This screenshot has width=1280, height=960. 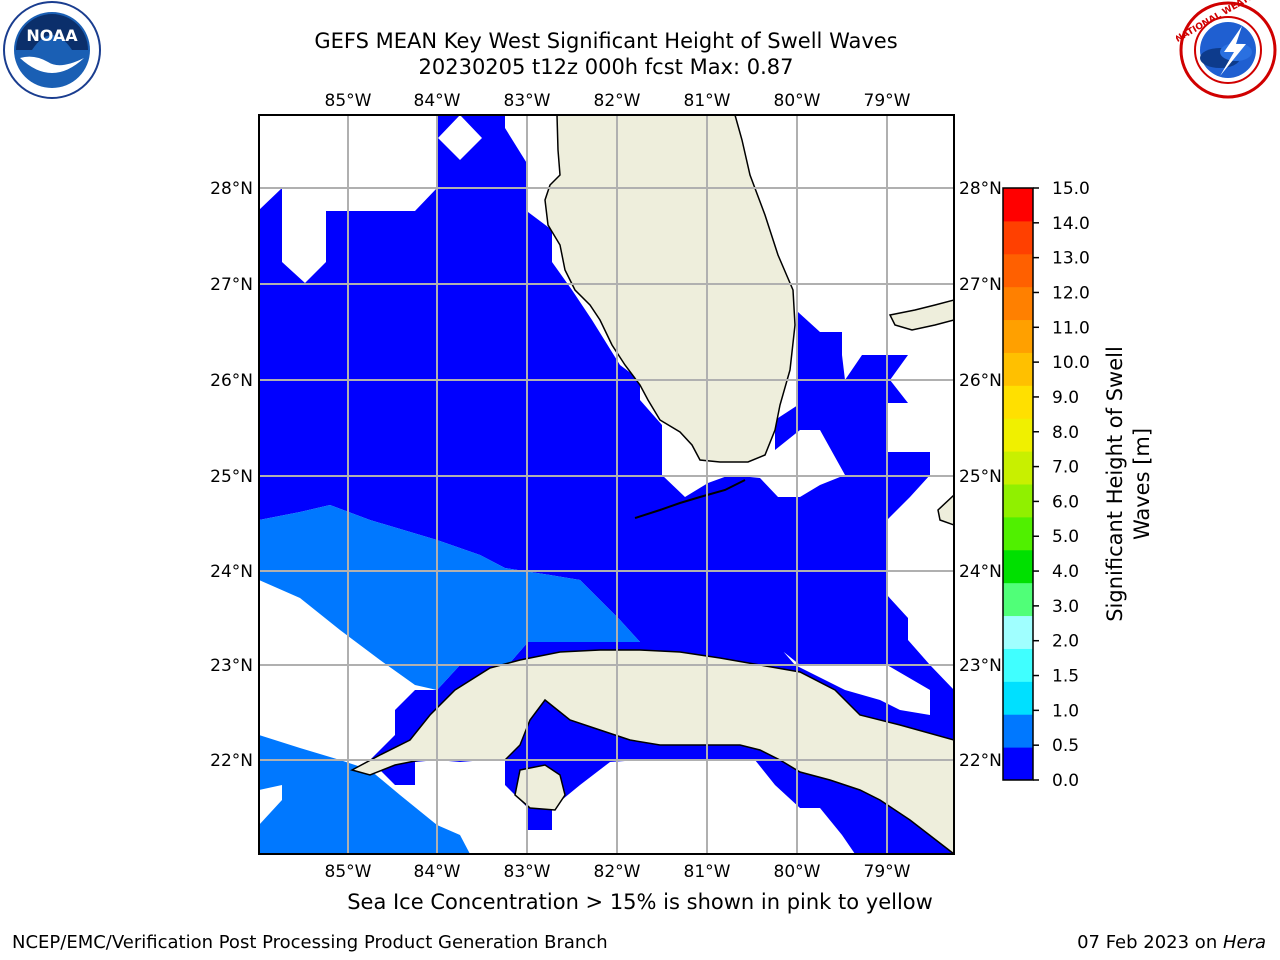 What do you see at coordinates (527, 101) in the screenshot?
I see `lon-label-top: 83°W` at bounding box center [527, 101].